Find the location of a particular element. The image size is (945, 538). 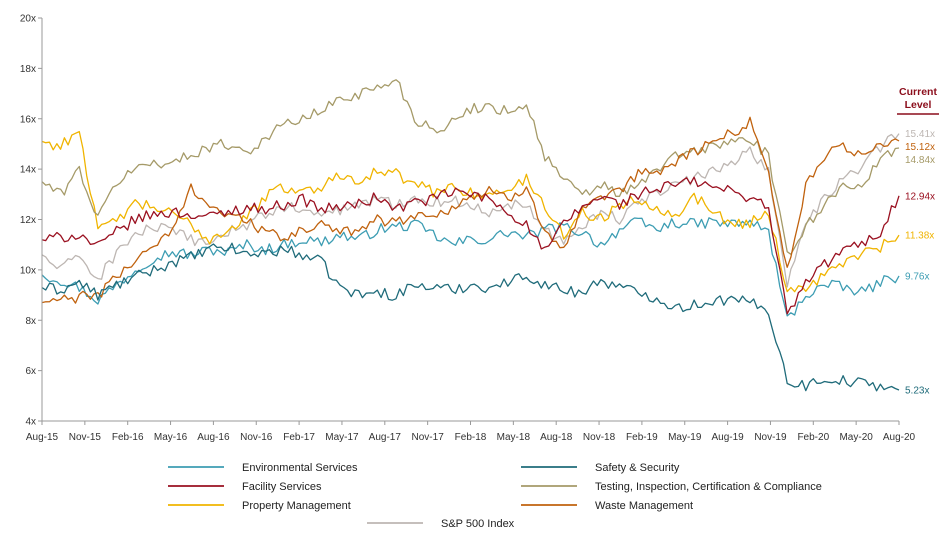

x-tick-label: May-16 is located at coordinates (171, 437).